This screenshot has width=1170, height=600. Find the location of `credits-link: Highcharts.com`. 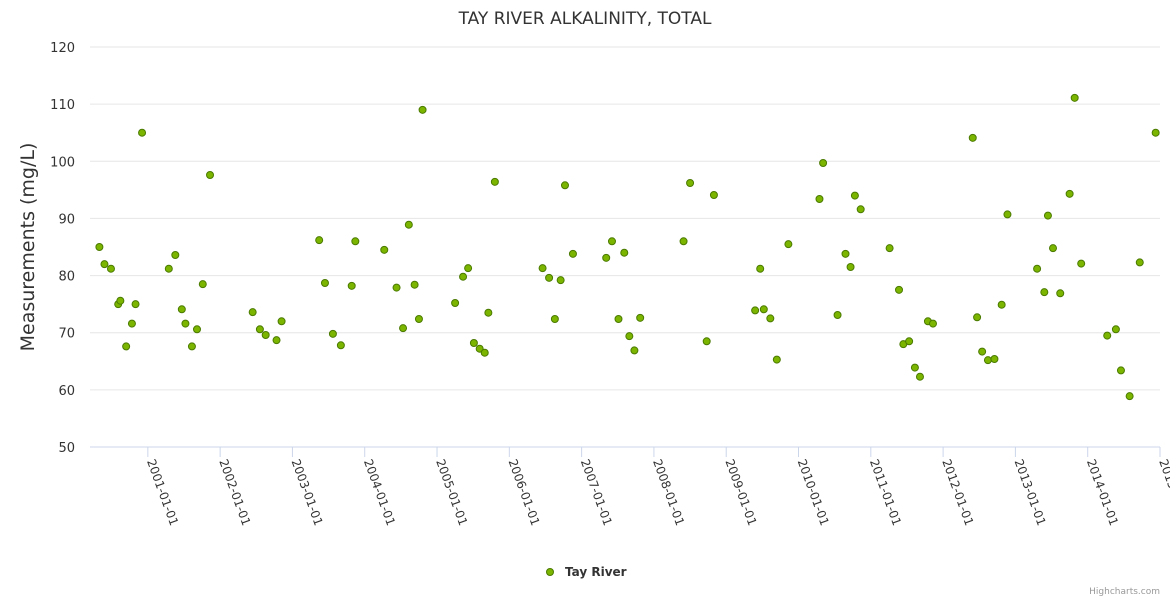

credits-link: Highcharts.com is located at coordinates (1124, 592).